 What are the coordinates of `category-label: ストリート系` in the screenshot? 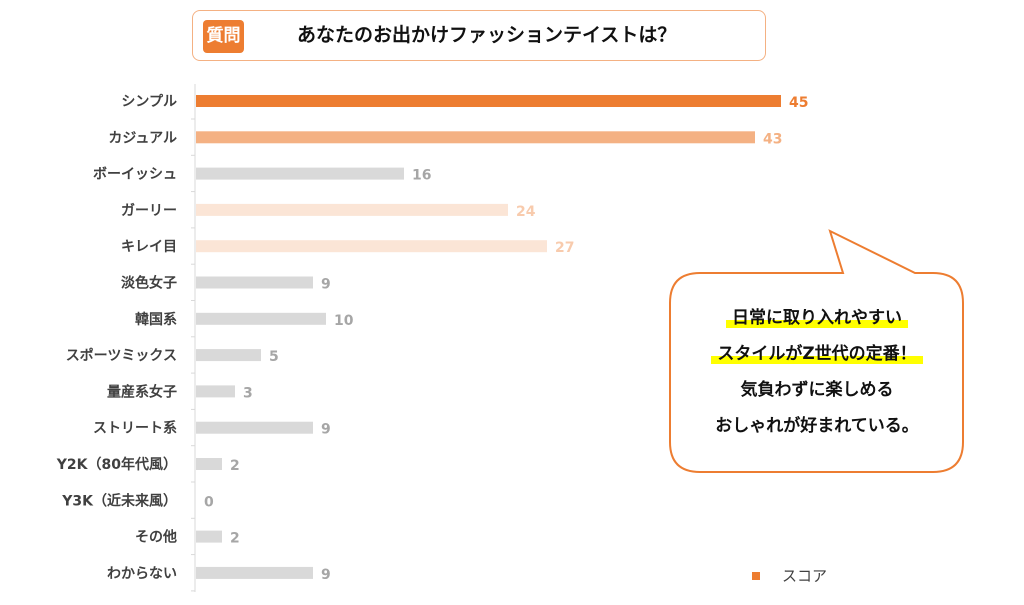 It's located at (135, 428).